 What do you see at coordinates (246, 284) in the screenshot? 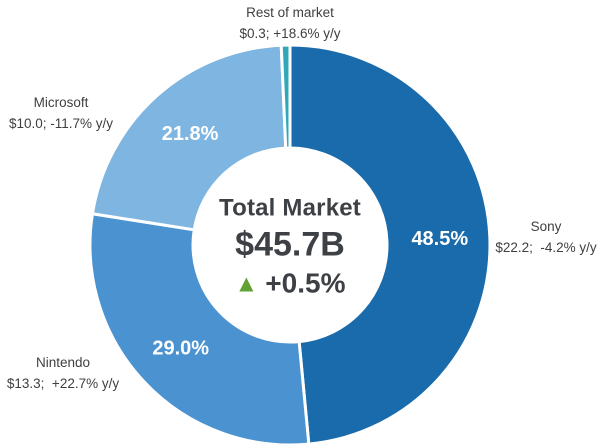
I see `up-triangle-icon: ▲` at bounding box center [246, 284].